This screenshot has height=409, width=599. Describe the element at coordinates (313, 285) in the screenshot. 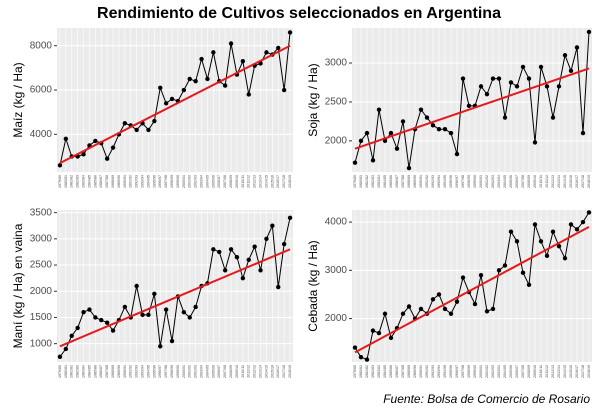

I see `y-axis-label: Cebada (kg / Ha)` at that location.